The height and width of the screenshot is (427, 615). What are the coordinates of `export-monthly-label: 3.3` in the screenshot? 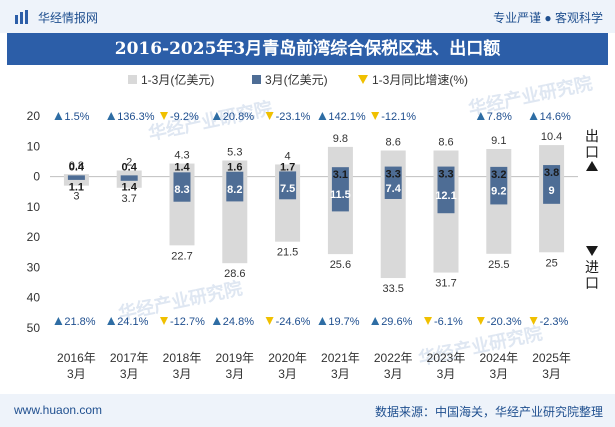 It's located at (445, 175).